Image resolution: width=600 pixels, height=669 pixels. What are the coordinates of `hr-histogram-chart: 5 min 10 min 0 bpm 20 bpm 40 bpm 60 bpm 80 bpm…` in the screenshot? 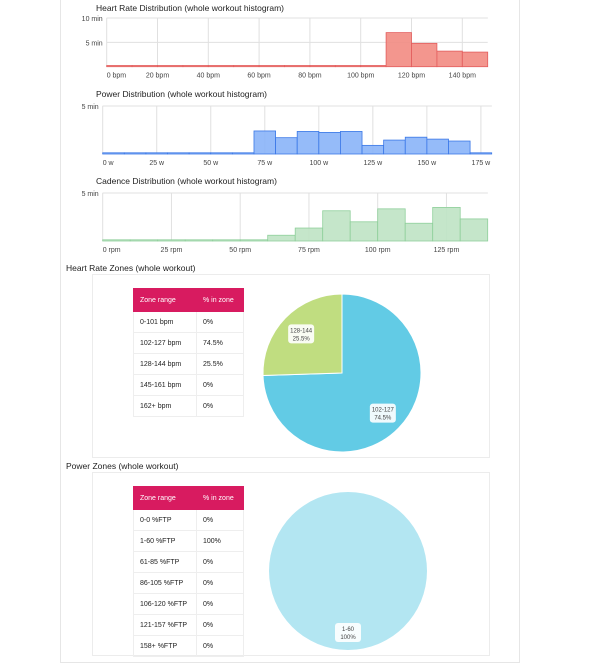 It's located at (285, 48).